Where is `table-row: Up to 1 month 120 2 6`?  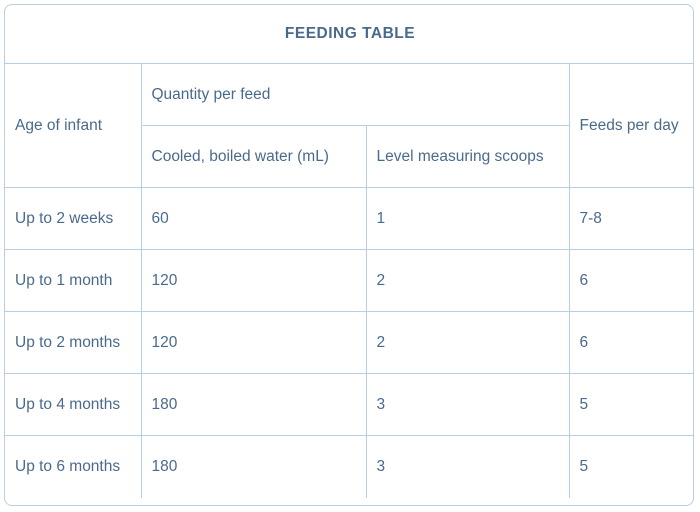 table-row: Up to 1 month 120 2 6 is located at coordinates (349, 280).